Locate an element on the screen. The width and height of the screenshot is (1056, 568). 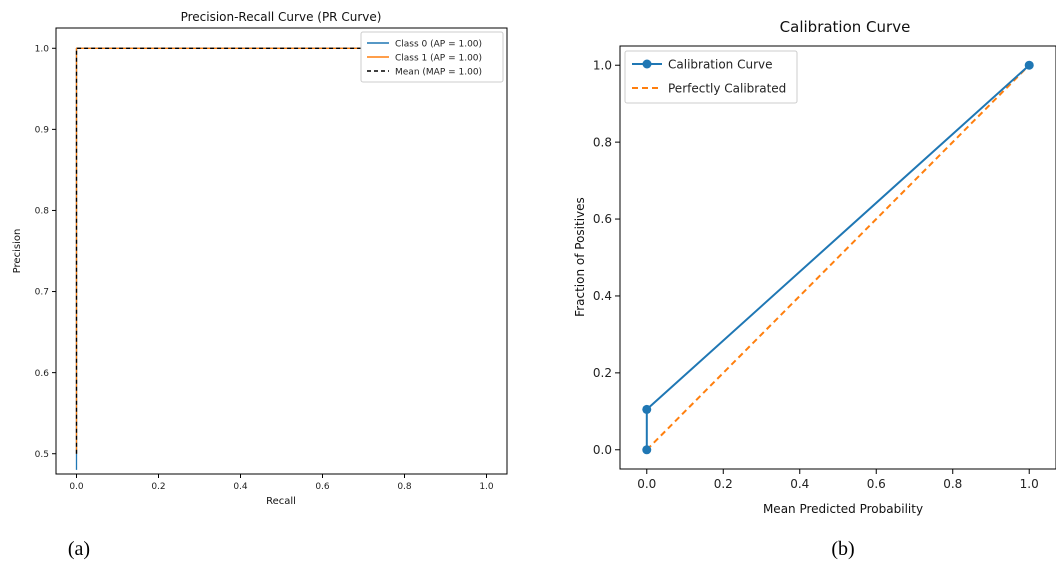
calibration-y-ticks: 0.0 0.2 0.4 0.6 0.8 1.0 is located at coordinates (606, 257).